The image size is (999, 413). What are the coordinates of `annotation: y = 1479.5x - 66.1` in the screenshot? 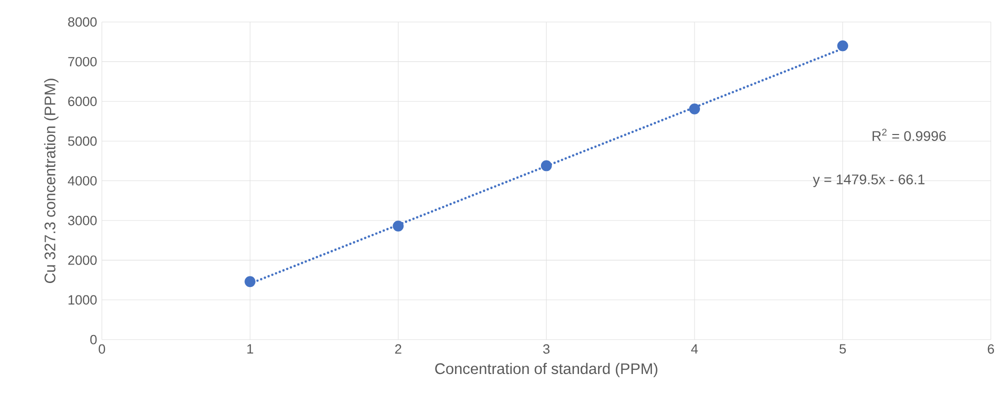 It's located at (868, 181).